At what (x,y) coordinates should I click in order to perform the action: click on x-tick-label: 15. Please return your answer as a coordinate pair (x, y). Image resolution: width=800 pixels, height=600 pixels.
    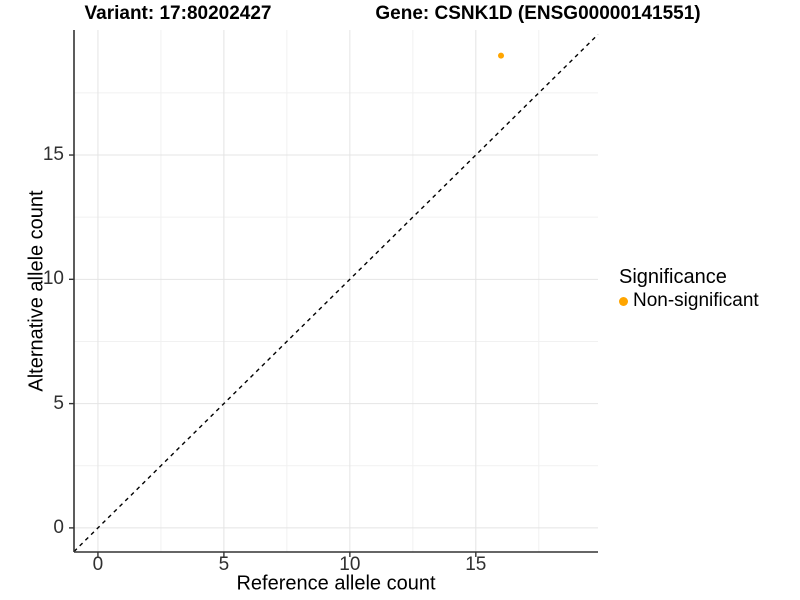
    Looking at the image, I should click on (476, 564).